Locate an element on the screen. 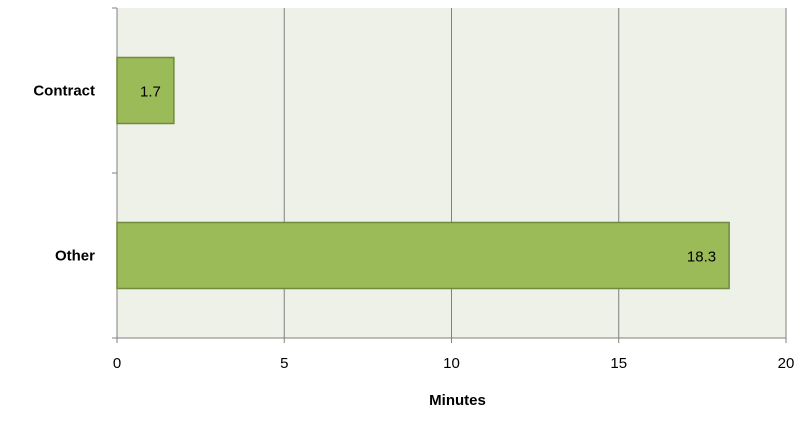 This screenshot has height=430, width=798. data-label: 1.7 is located at coordinates (150, 92).